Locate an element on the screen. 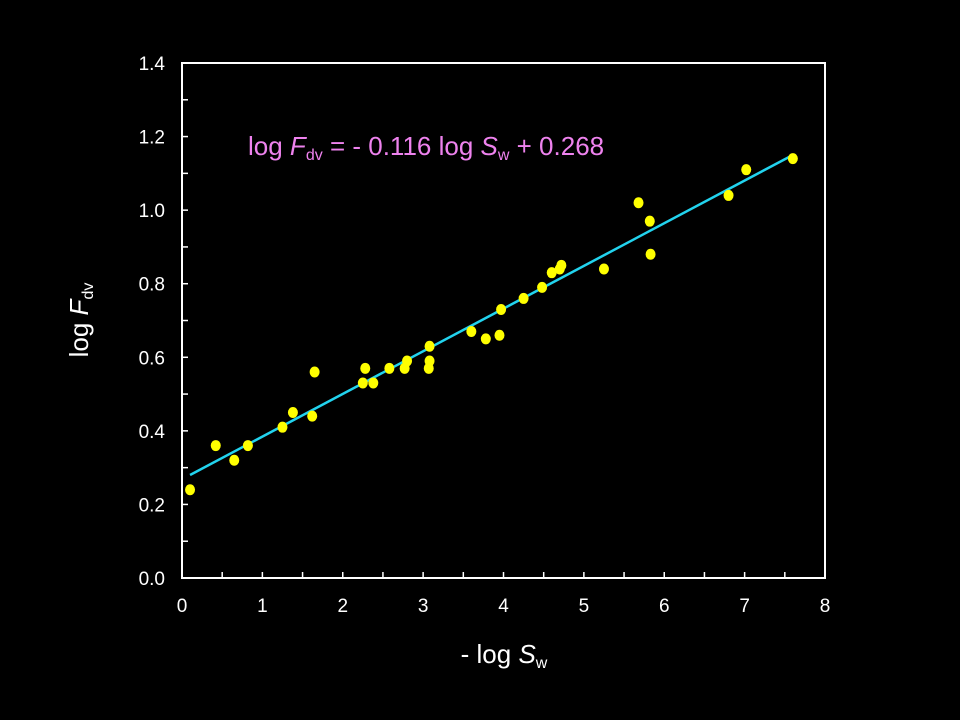  x-tick-label: 3 is located at coordinates (423, 606).